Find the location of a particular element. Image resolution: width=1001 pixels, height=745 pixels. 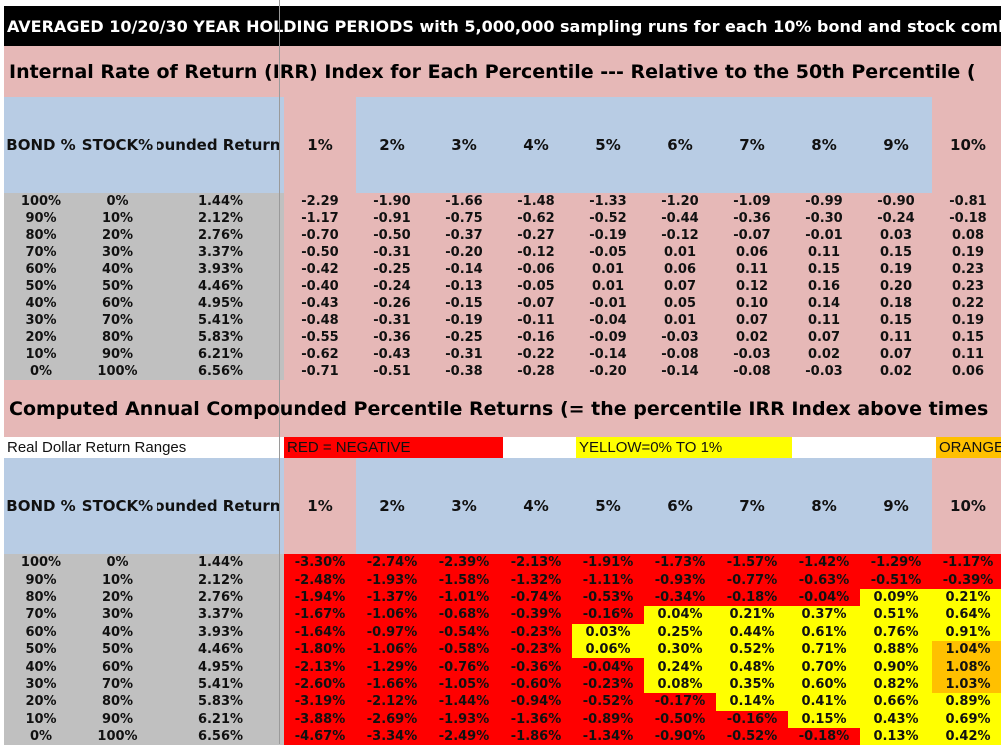

return-cell: -2.13% is located at coordinates (320, 667).